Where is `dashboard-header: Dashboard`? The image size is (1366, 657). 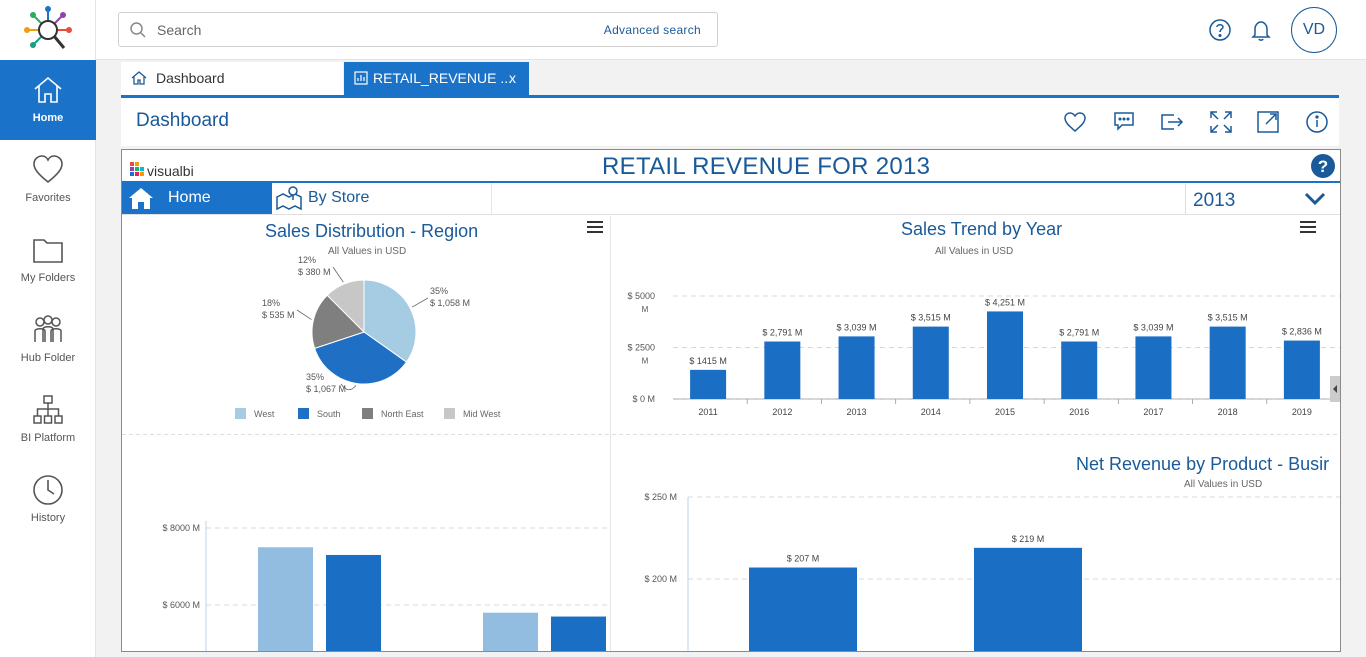 dashboard-header: Dashboard is located at coordinates (730, 122).